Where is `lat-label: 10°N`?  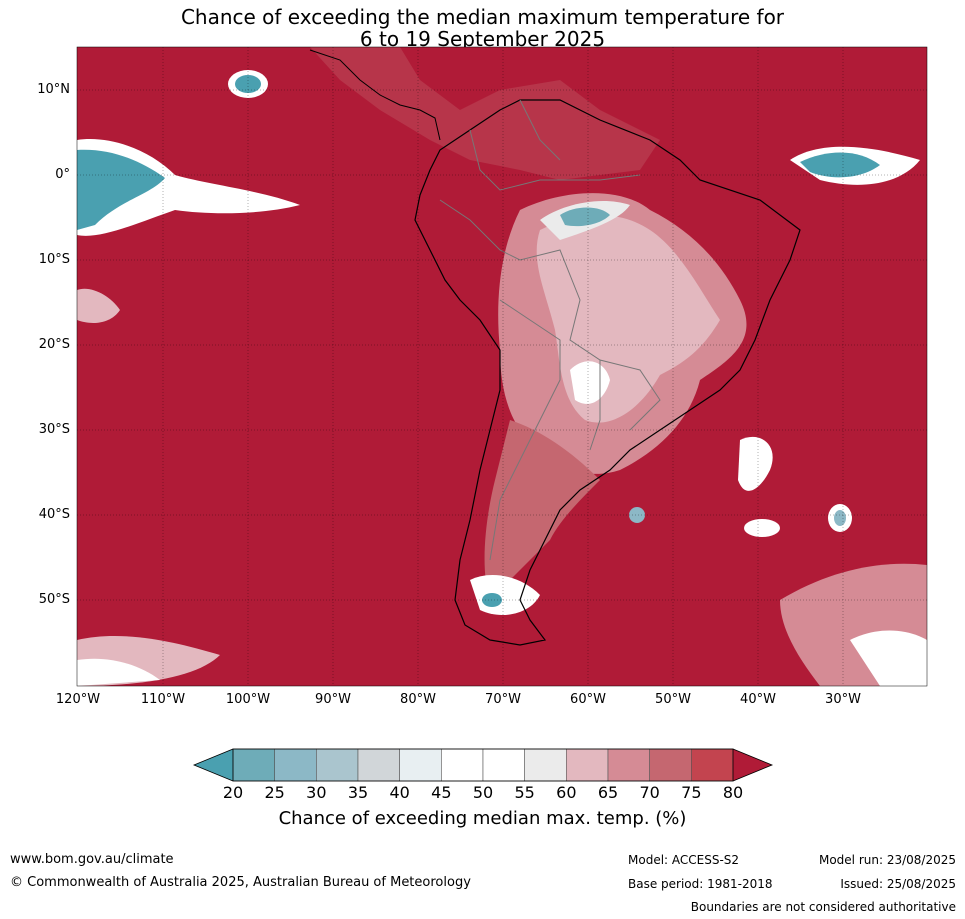 lat-label: 10°N is located at coordinates (53, 89).